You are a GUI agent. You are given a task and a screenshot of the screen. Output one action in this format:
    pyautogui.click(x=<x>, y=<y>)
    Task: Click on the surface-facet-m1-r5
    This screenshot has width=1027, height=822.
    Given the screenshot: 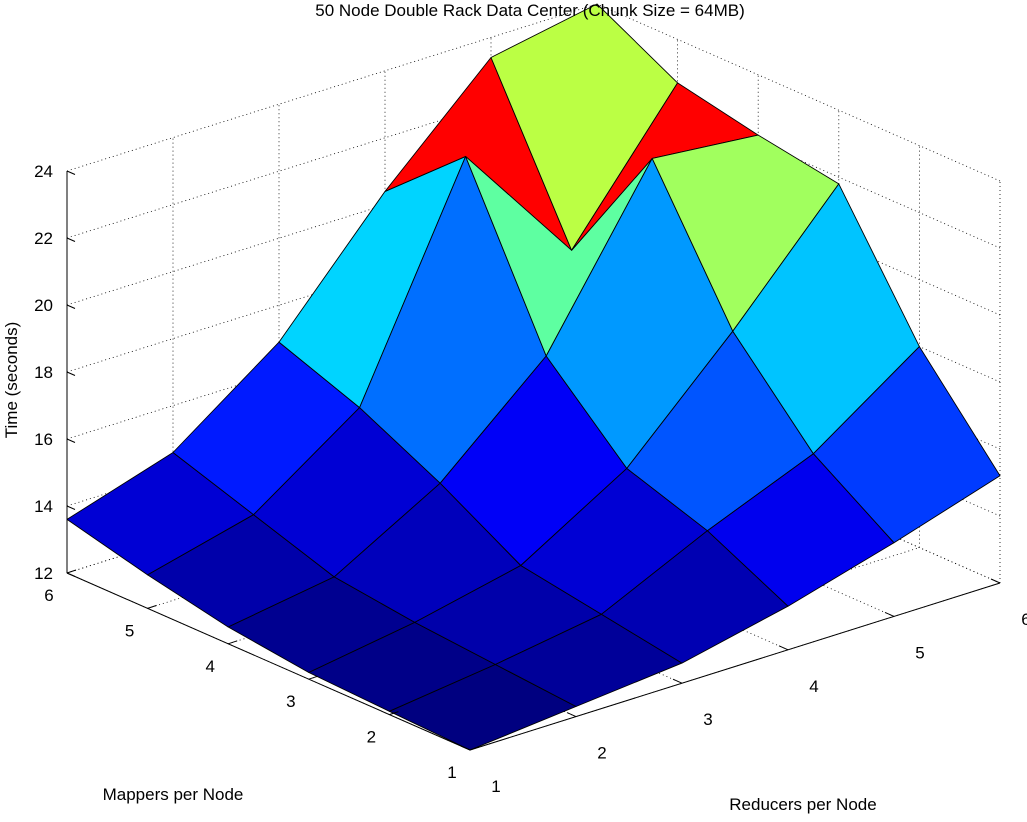 What is the action you would take?
    pyautogui.click(x=906, y=445)
    